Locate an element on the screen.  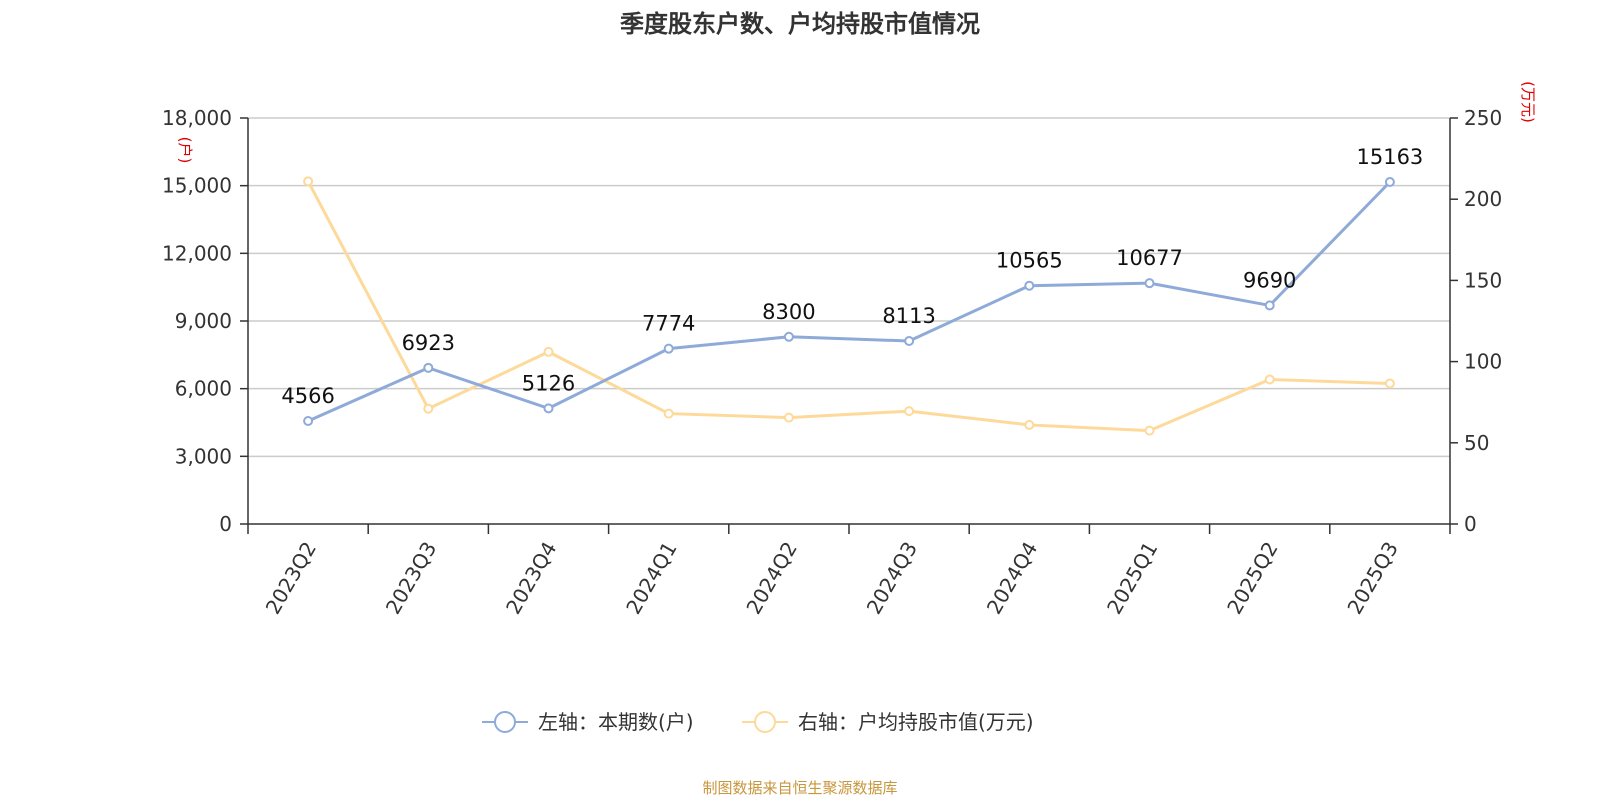
legend-item-left: 左轴：本期数(户) is located at coordinates (588, 722).